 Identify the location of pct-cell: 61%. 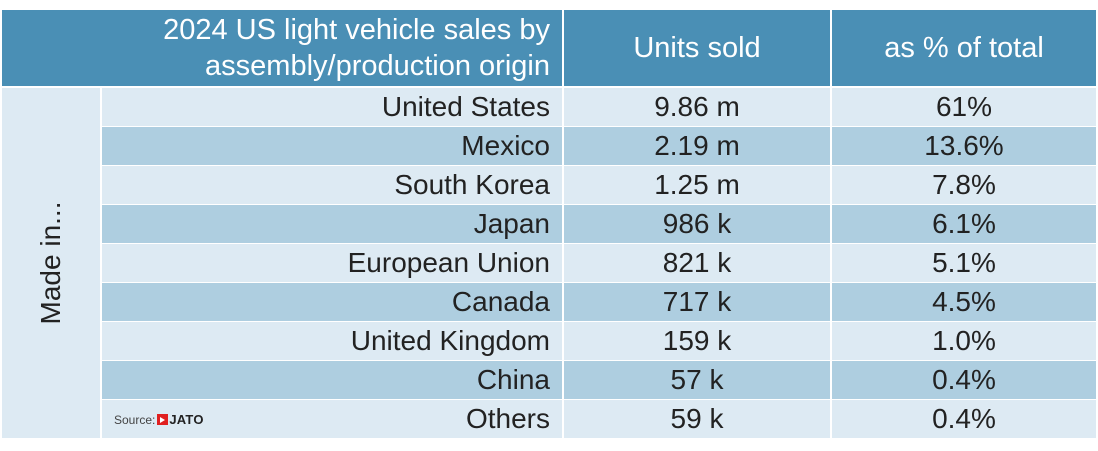
(964, 106).